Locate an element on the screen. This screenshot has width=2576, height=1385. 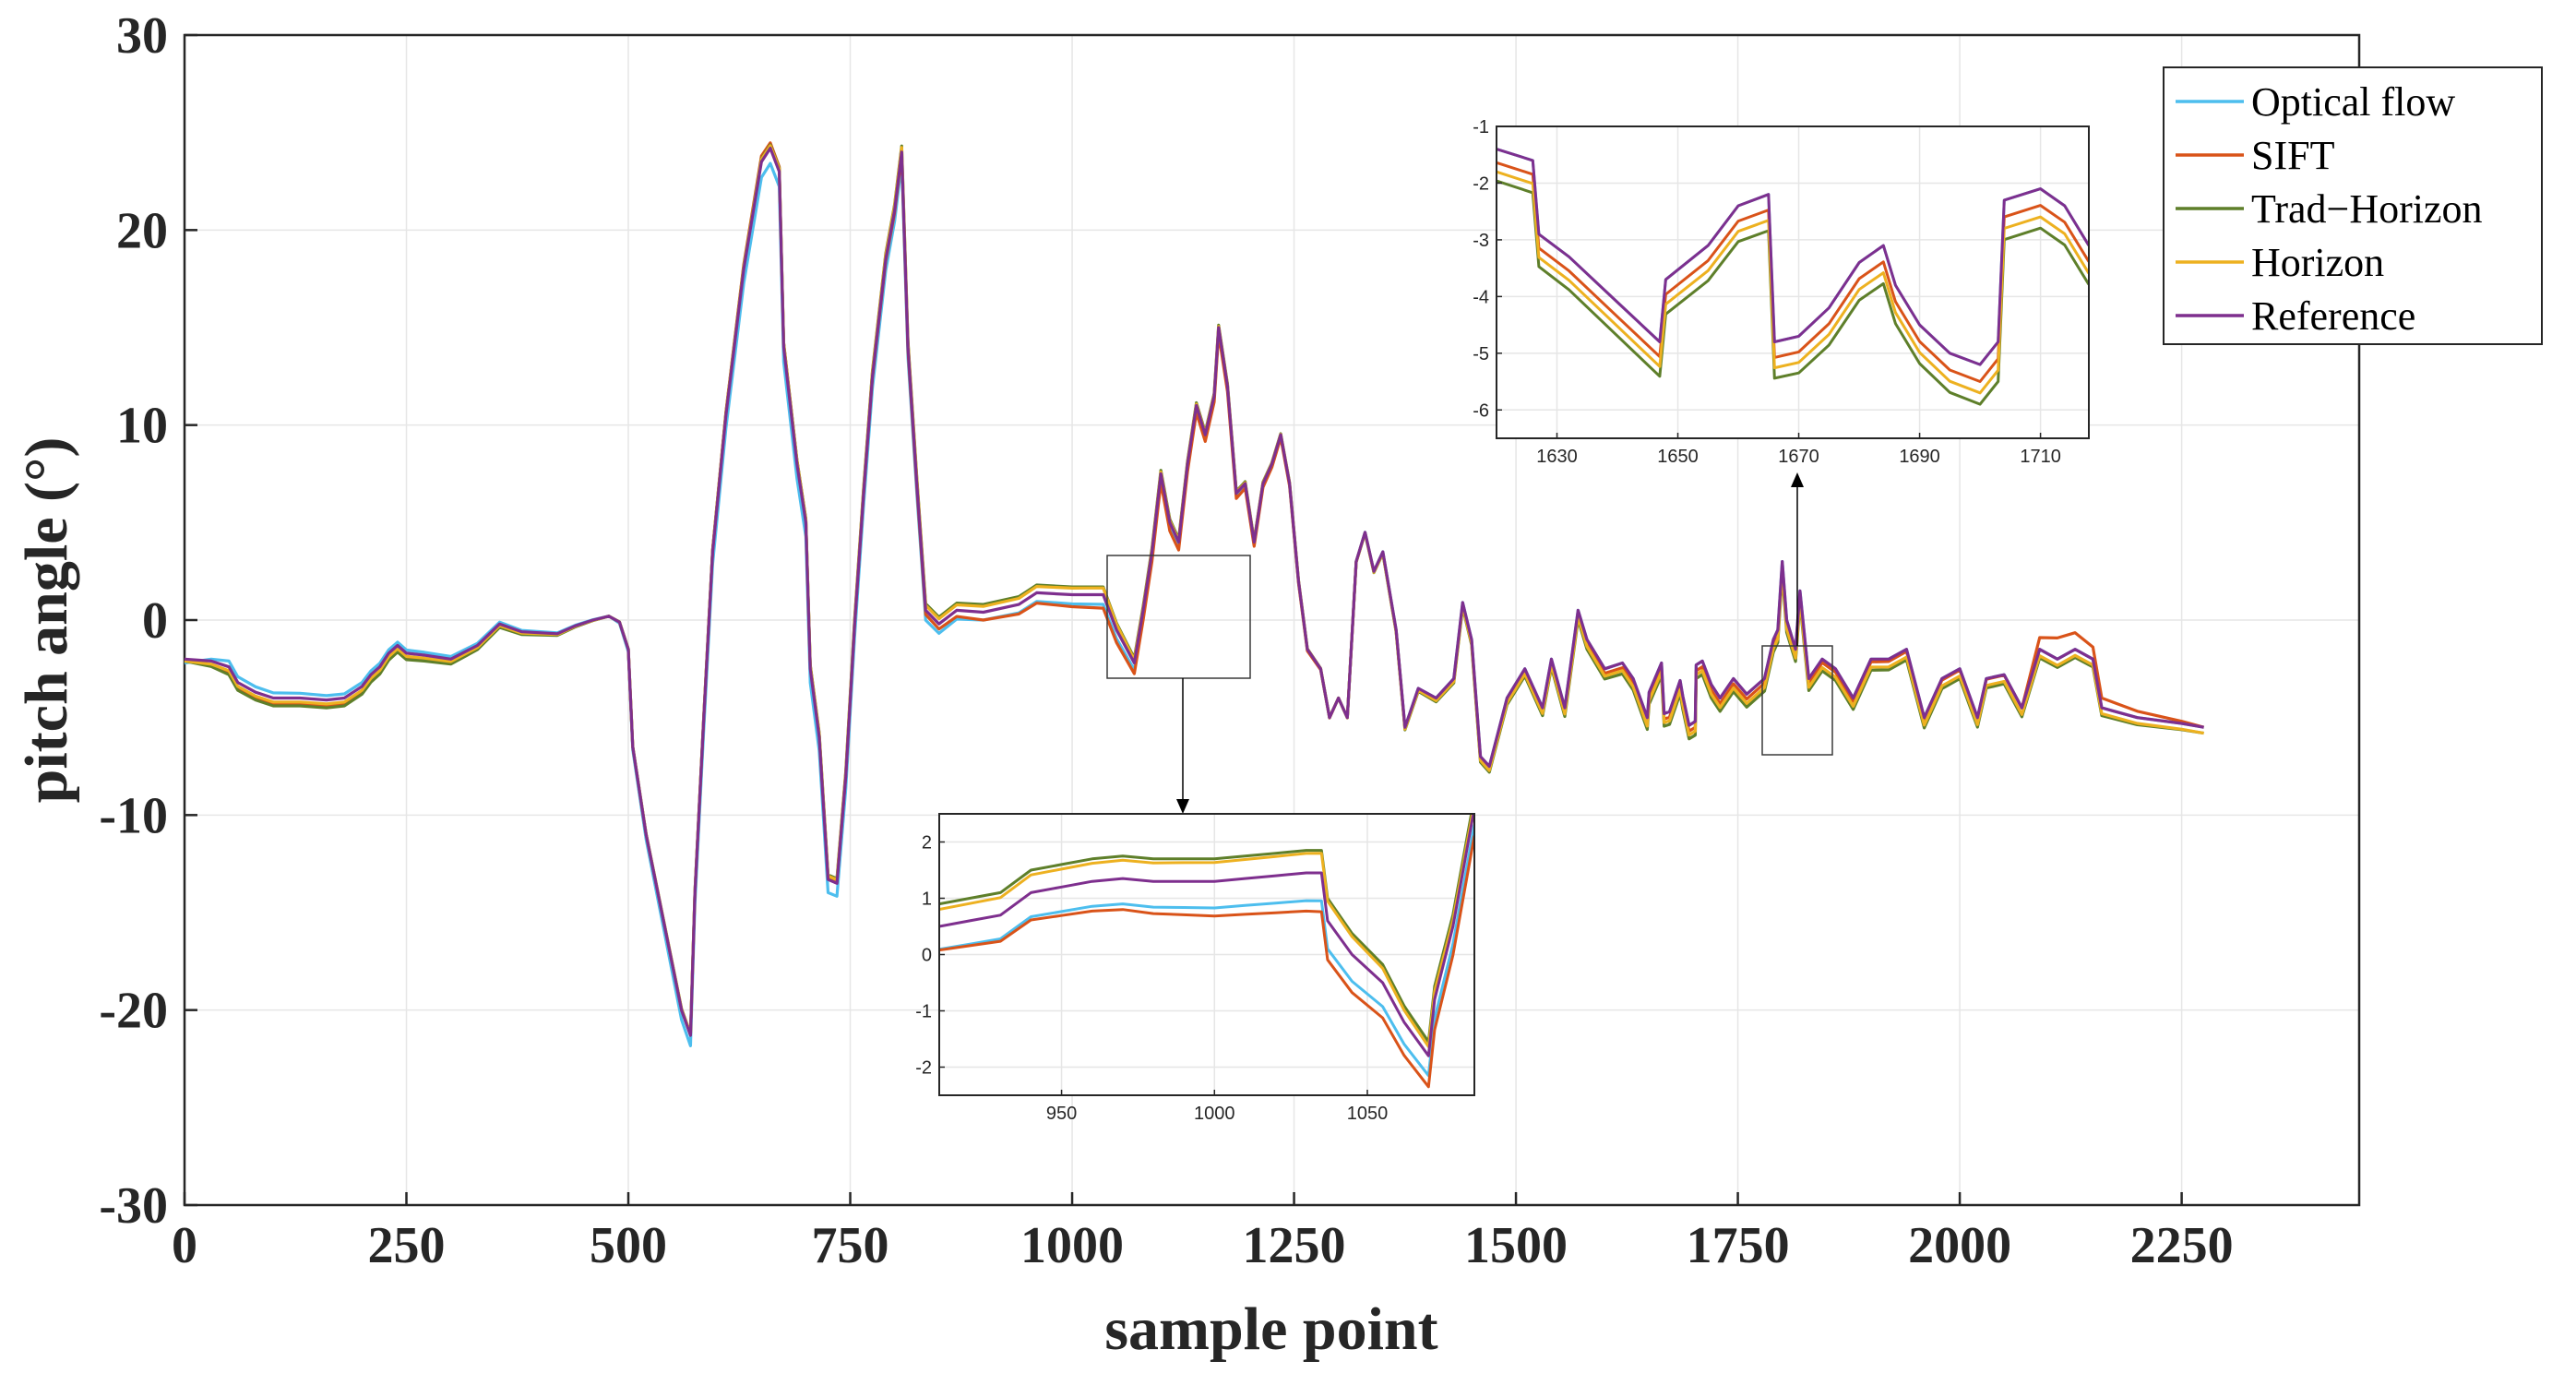
x-tick-label: 1000 is located at coordinates (1072, 1245).